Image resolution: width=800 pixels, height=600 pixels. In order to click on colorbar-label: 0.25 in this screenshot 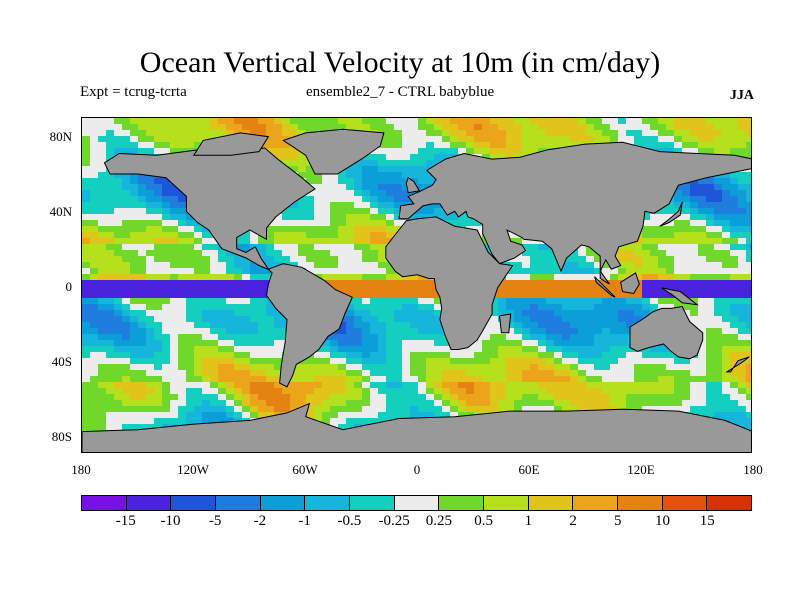, I will do `click(438, 521)`.